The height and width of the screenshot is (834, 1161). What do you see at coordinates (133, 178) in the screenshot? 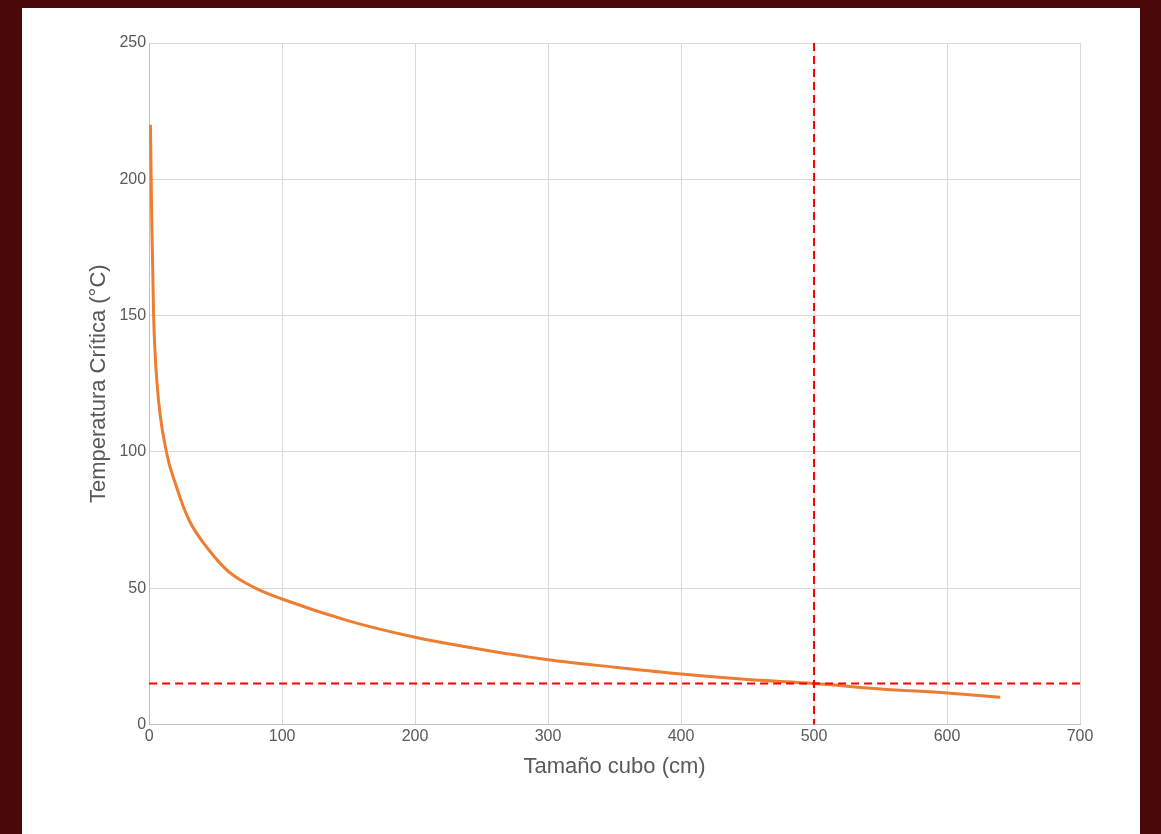
I see `y-tick-label: 200` at bounding box center [133, 178].